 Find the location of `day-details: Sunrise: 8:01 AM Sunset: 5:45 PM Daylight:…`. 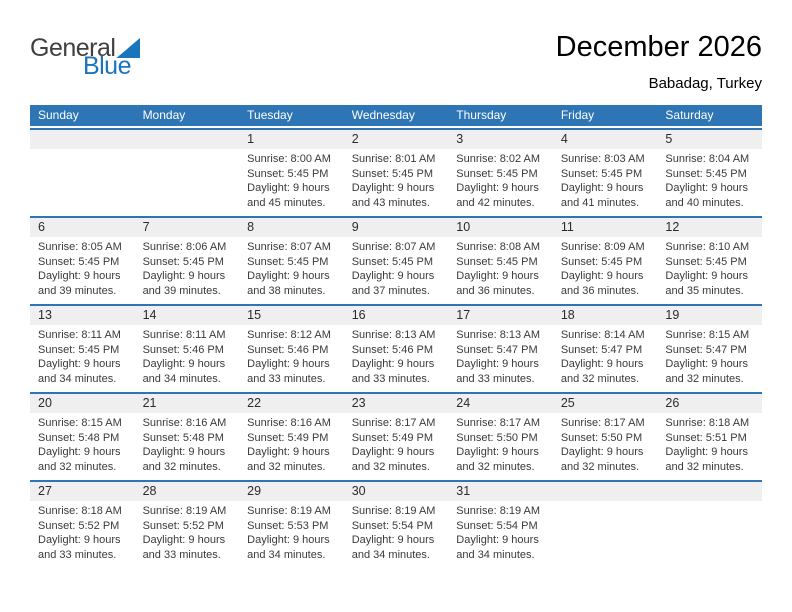

day-details: Sunrise: 8:01 AM Sunset: 5:45 PM Daylight:… is located at coordinates (396, 179).